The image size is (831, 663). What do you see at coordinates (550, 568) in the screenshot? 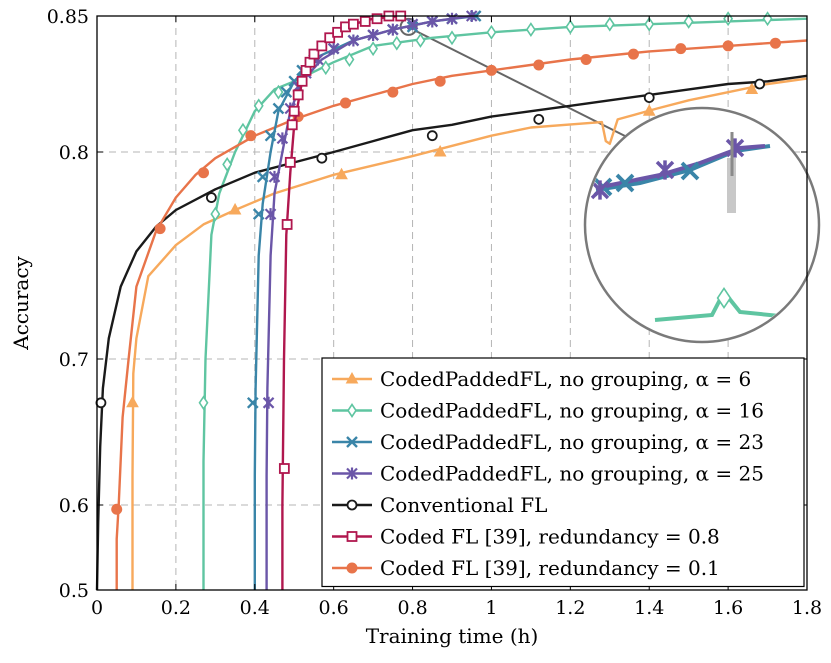
I see `legend-label: Coded FL [39], redundancy = 0.1` at bounding box center [550, 568].